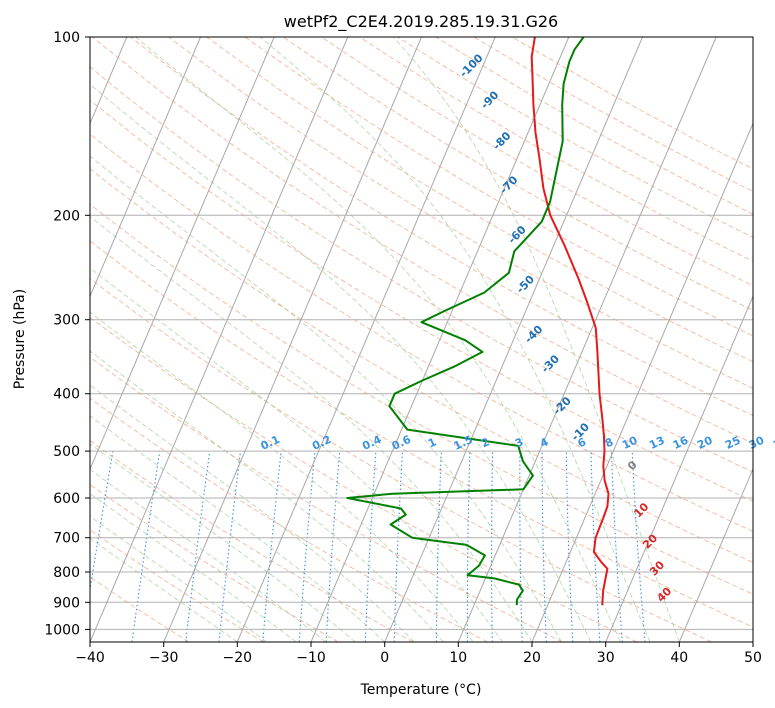 The width and height of the screenshot is (775, 708). Describe the element at coordinates (67, 334) in the screenshot. I see `y-axis-ticks: 100 200 300 400 500 600 700 800 900 1000` at that location.